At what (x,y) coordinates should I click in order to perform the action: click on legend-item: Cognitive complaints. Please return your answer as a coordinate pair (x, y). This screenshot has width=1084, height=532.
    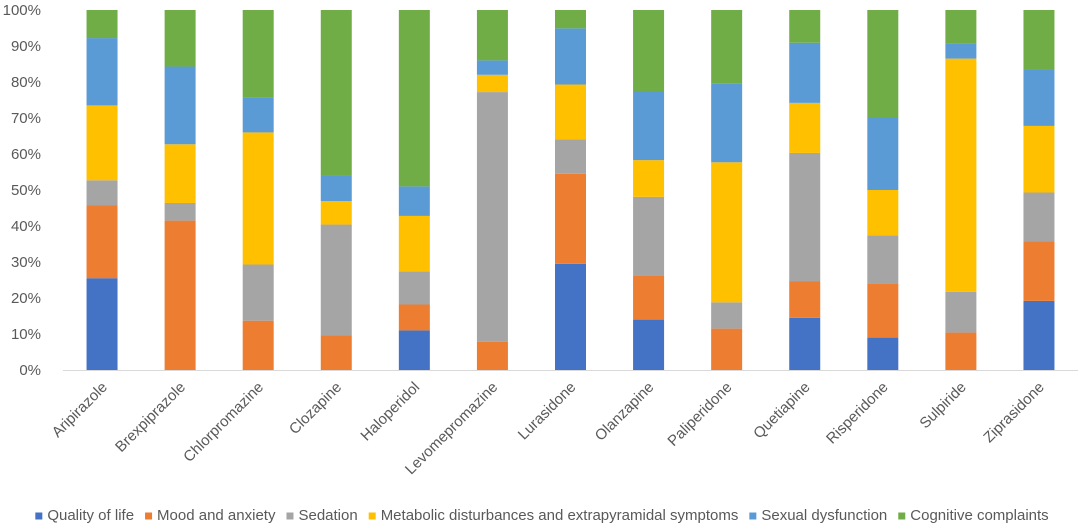
    Looking at the image, I should click on (973, 515).